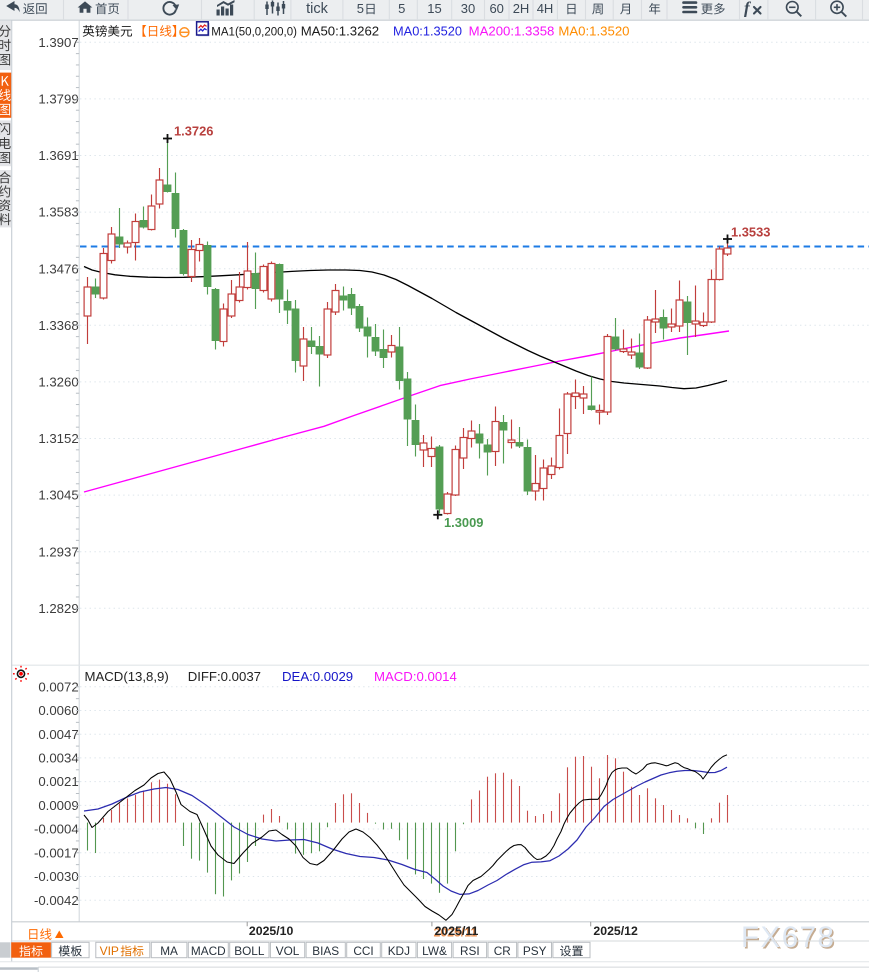 This screenshot has height=977, width=869. Describe the element at coordinates (208, 951) in the screenshot. I see `svg-text: MACD` at that location.